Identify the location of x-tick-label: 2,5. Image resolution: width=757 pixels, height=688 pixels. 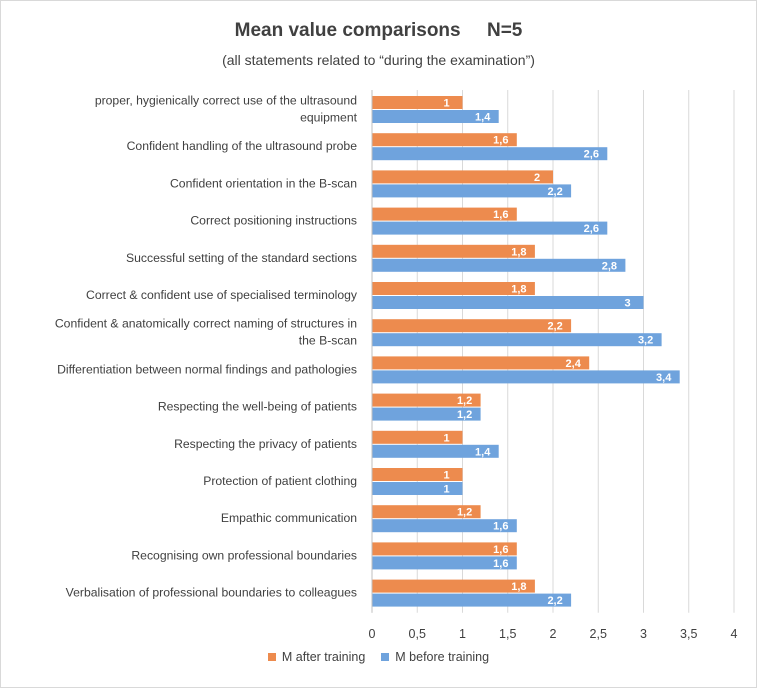
(598, 634).